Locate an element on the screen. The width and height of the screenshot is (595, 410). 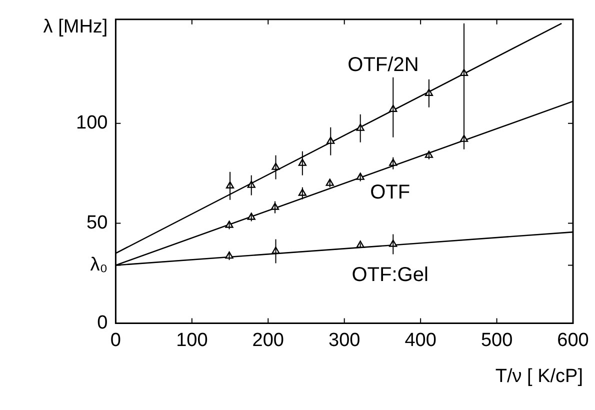
y-tick-label: 0 is located at coordinates (102, 323).